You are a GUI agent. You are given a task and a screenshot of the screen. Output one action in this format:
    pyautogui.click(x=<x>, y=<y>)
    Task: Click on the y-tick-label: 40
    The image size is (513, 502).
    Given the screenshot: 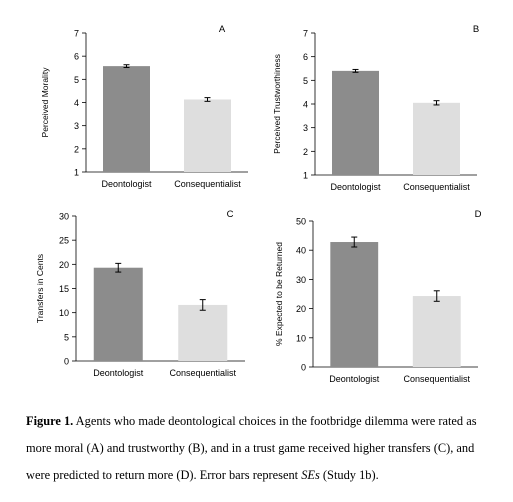 What is the action you would take?
    pyautogui.click(x=301, y=251)
    